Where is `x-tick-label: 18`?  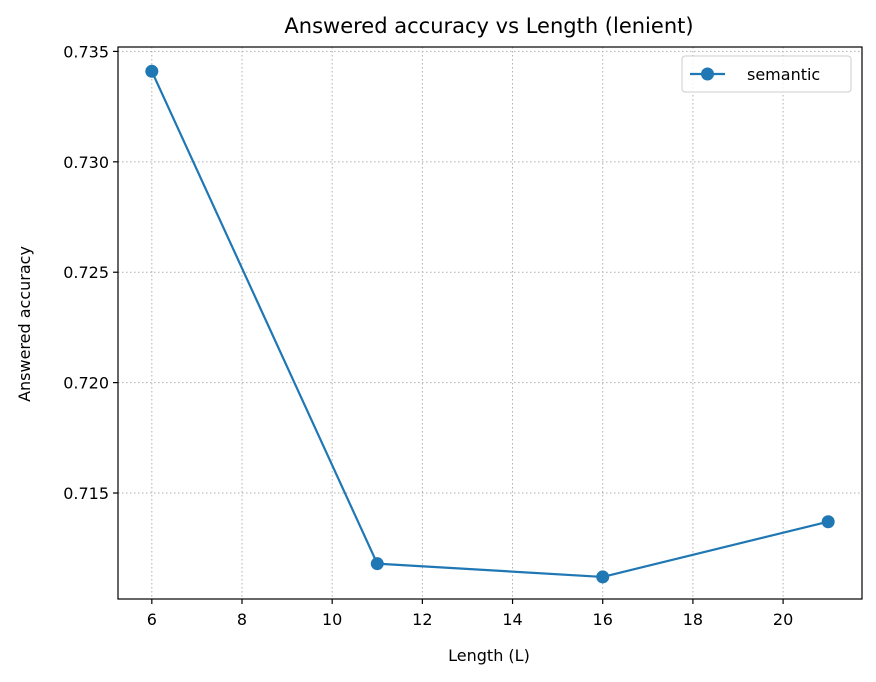 x-tick-label: 18 is located at coordinates (693, 619).